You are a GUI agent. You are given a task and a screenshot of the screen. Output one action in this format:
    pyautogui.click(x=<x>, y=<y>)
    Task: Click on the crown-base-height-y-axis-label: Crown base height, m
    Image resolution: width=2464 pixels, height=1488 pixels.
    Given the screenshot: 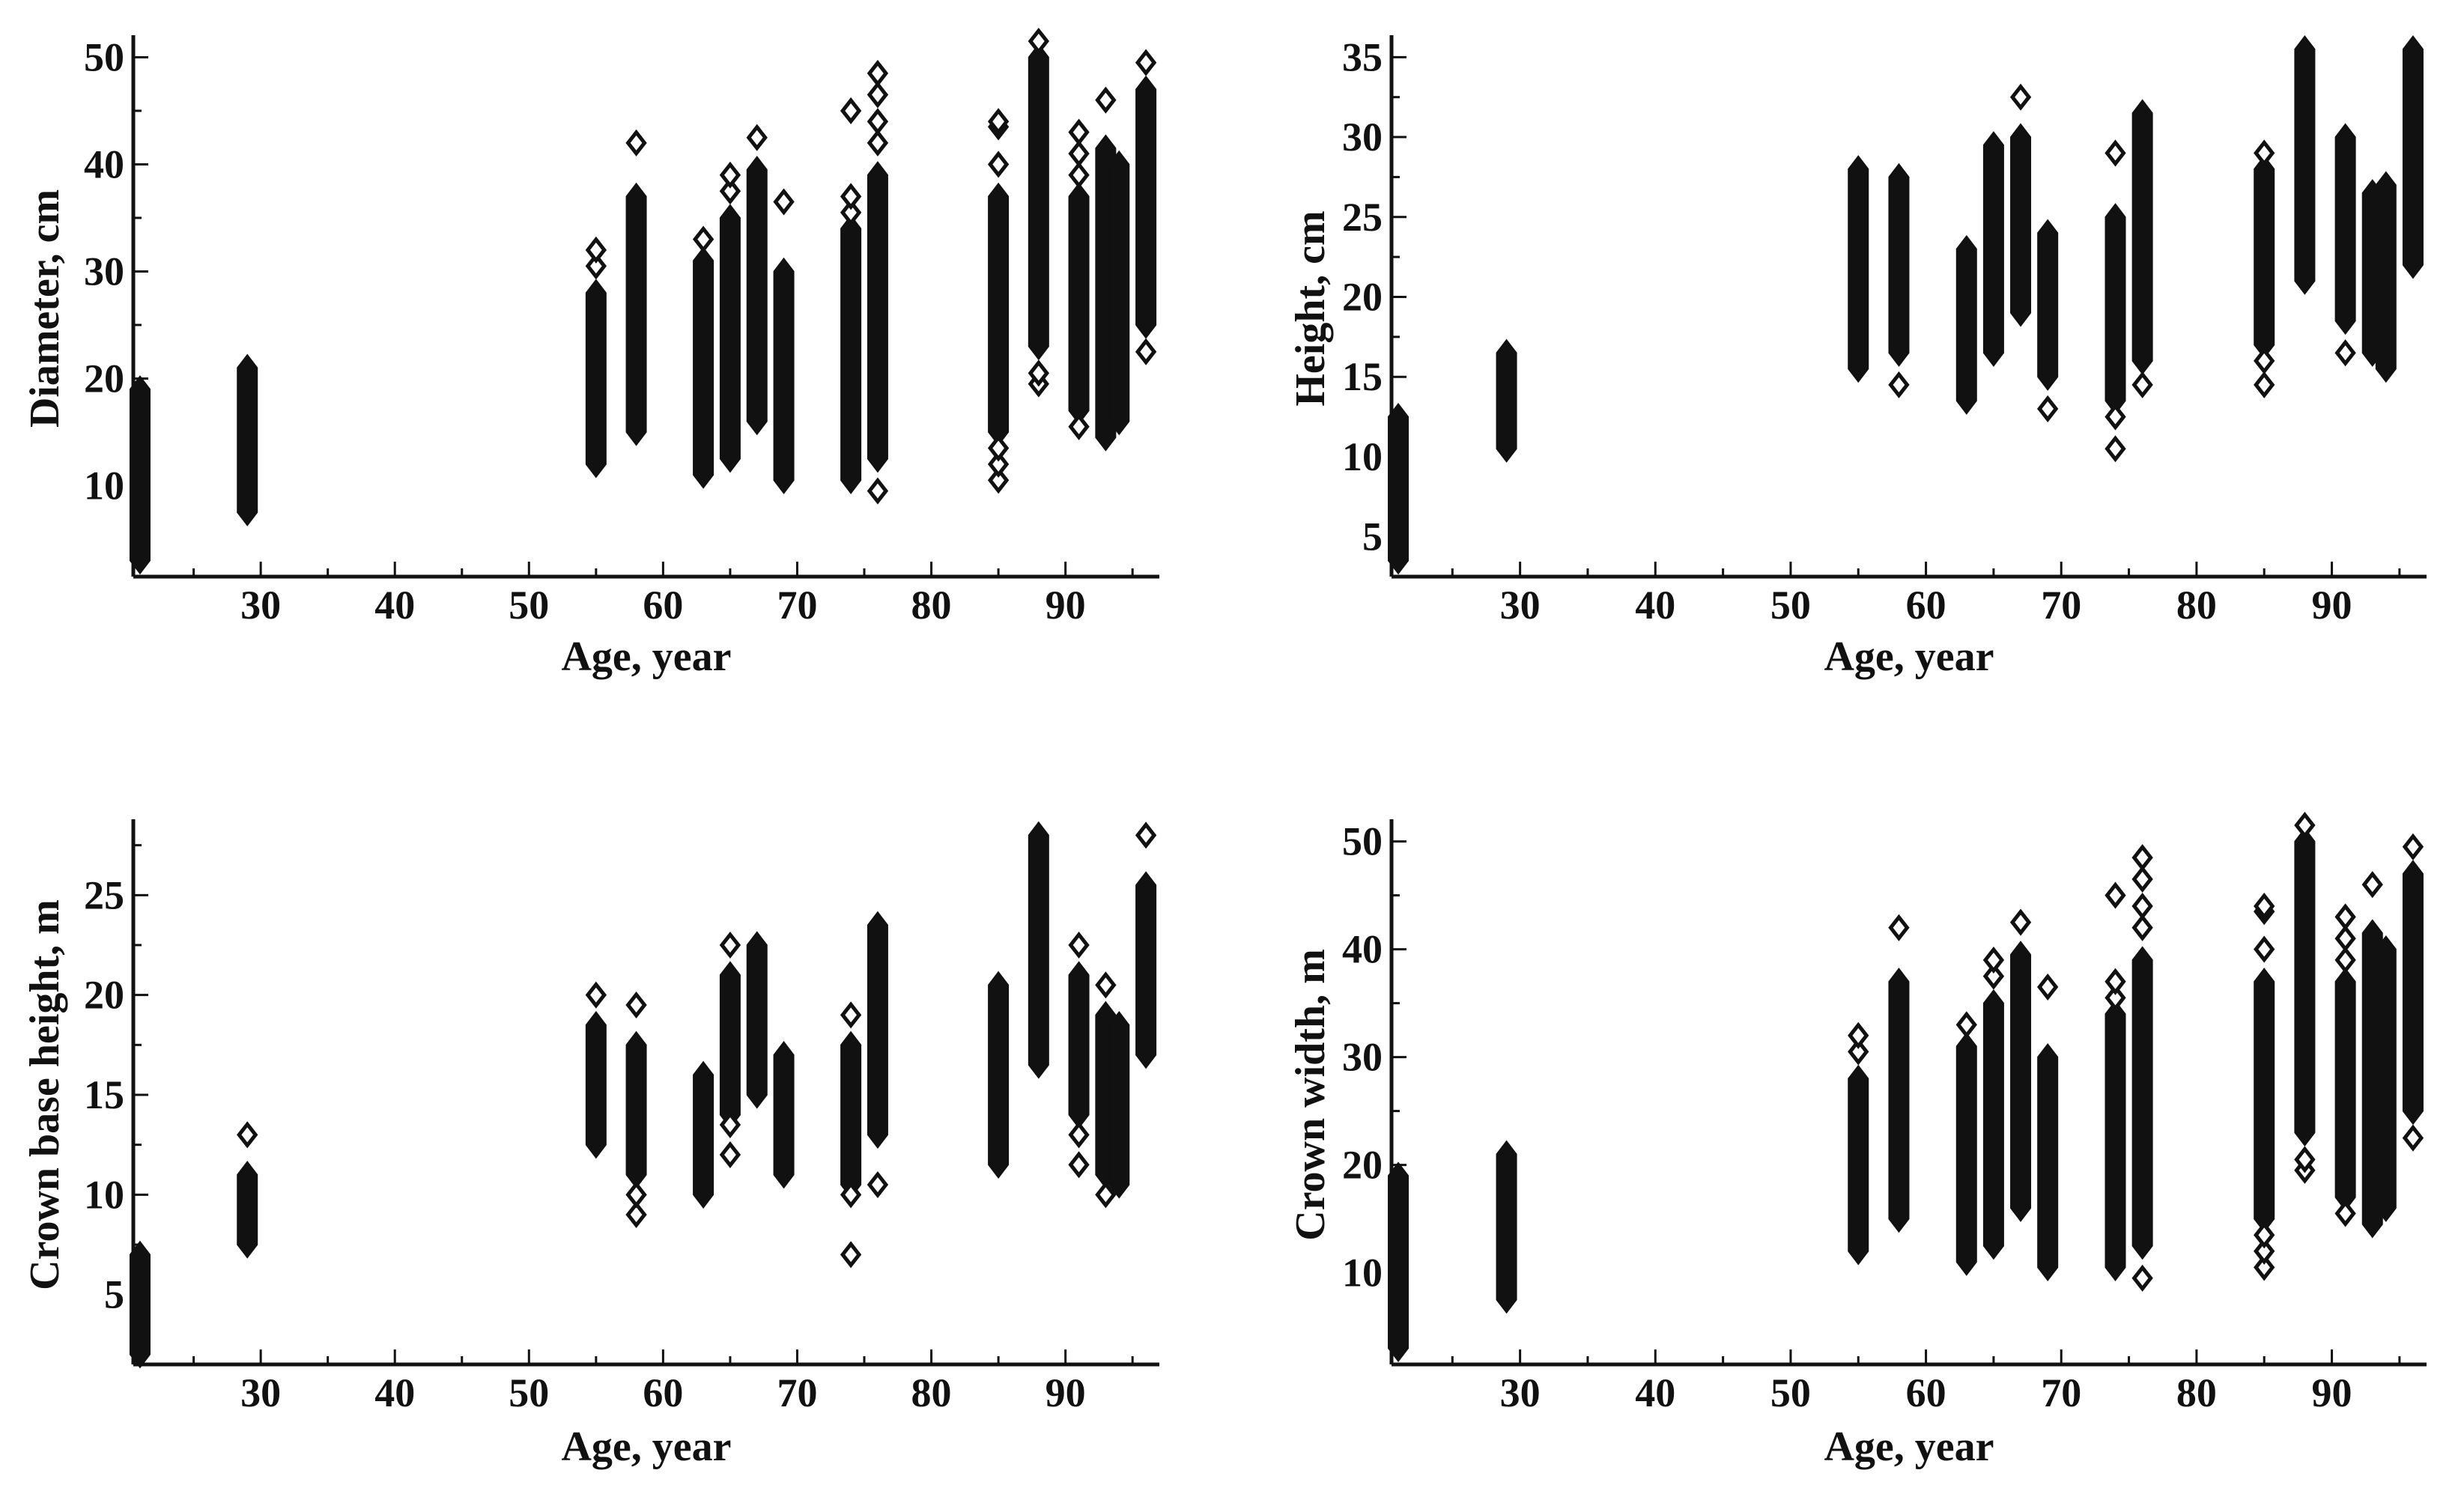 What is the action you would take?
    pyautogui.click(x=45, y=1094)
    